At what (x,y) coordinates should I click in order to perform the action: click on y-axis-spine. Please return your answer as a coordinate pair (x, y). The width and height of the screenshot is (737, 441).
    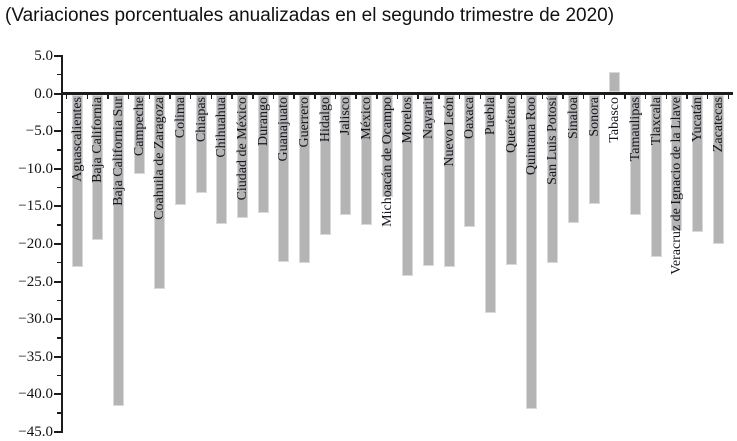
    Looking at the image, I should click on (61, 244).